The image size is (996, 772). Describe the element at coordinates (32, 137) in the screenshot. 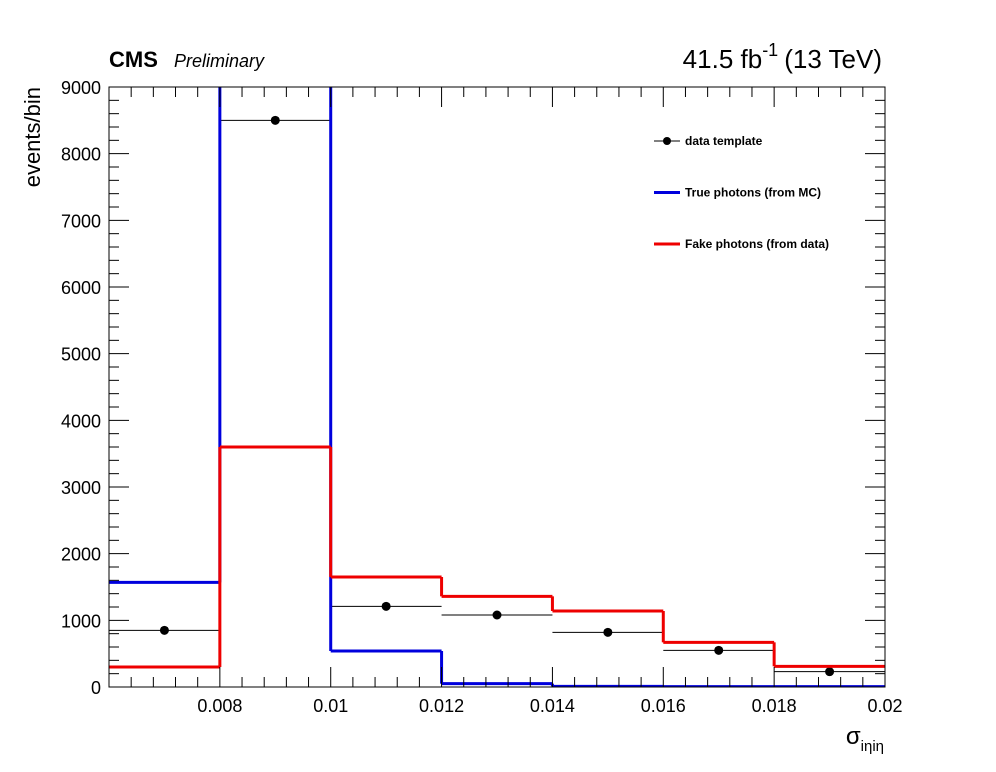

I see `y-axis-label: events/bin` at that location.